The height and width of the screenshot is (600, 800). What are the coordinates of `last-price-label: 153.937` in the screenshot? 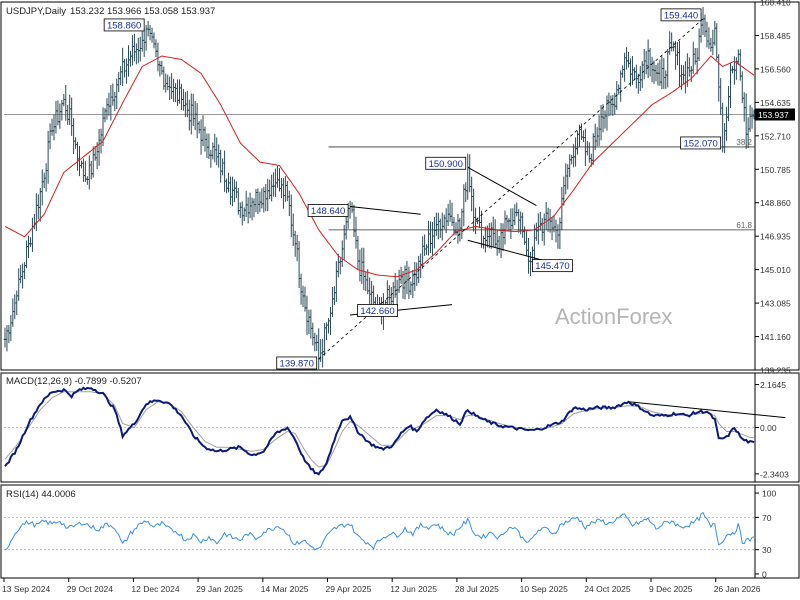 It's located at (773, 115).